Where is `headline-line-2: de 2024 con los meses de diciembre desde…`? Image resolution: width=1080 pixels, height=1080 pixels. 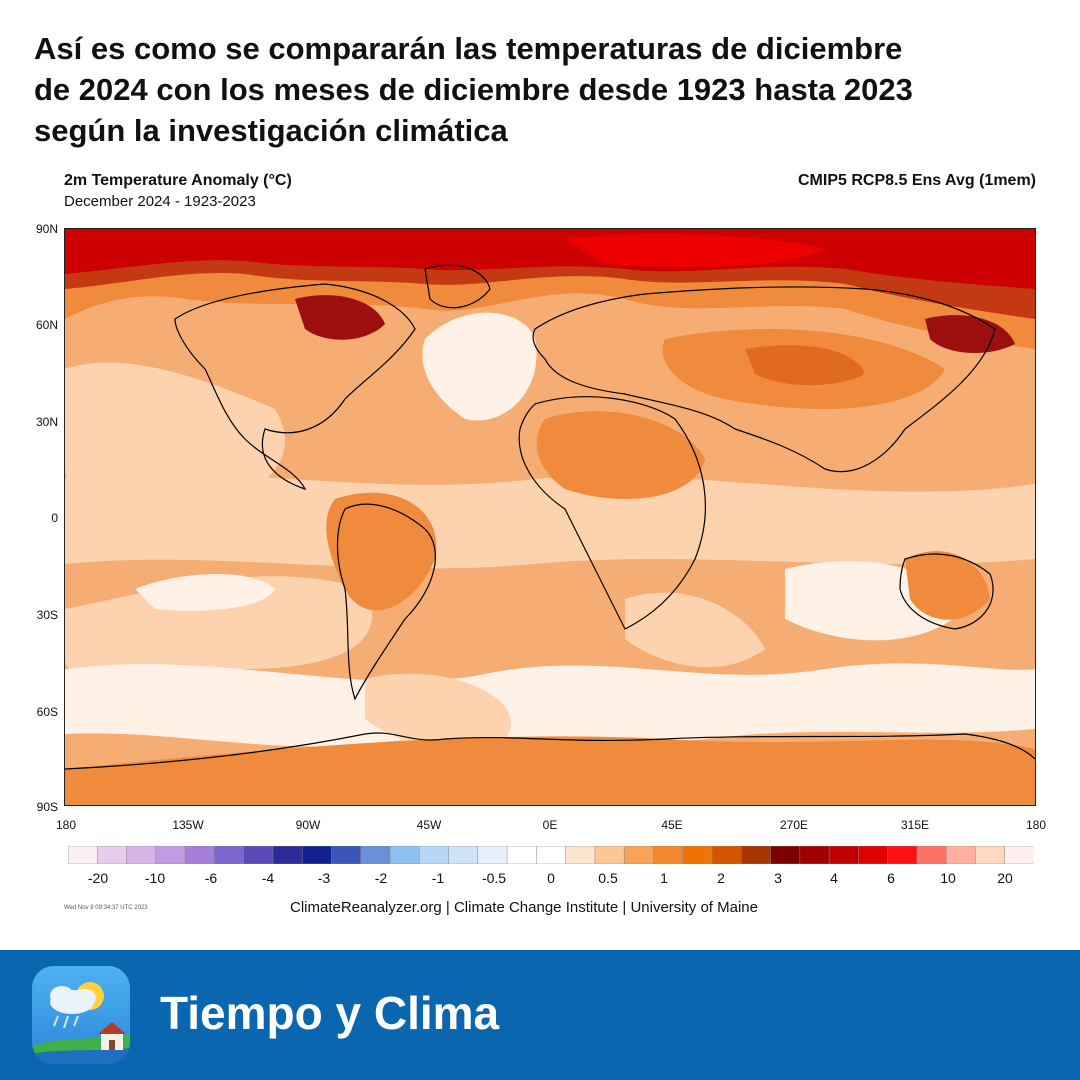 headline-line-2: de 2024 con los meses de diciembre desde… is located at coordinates (473, 89).